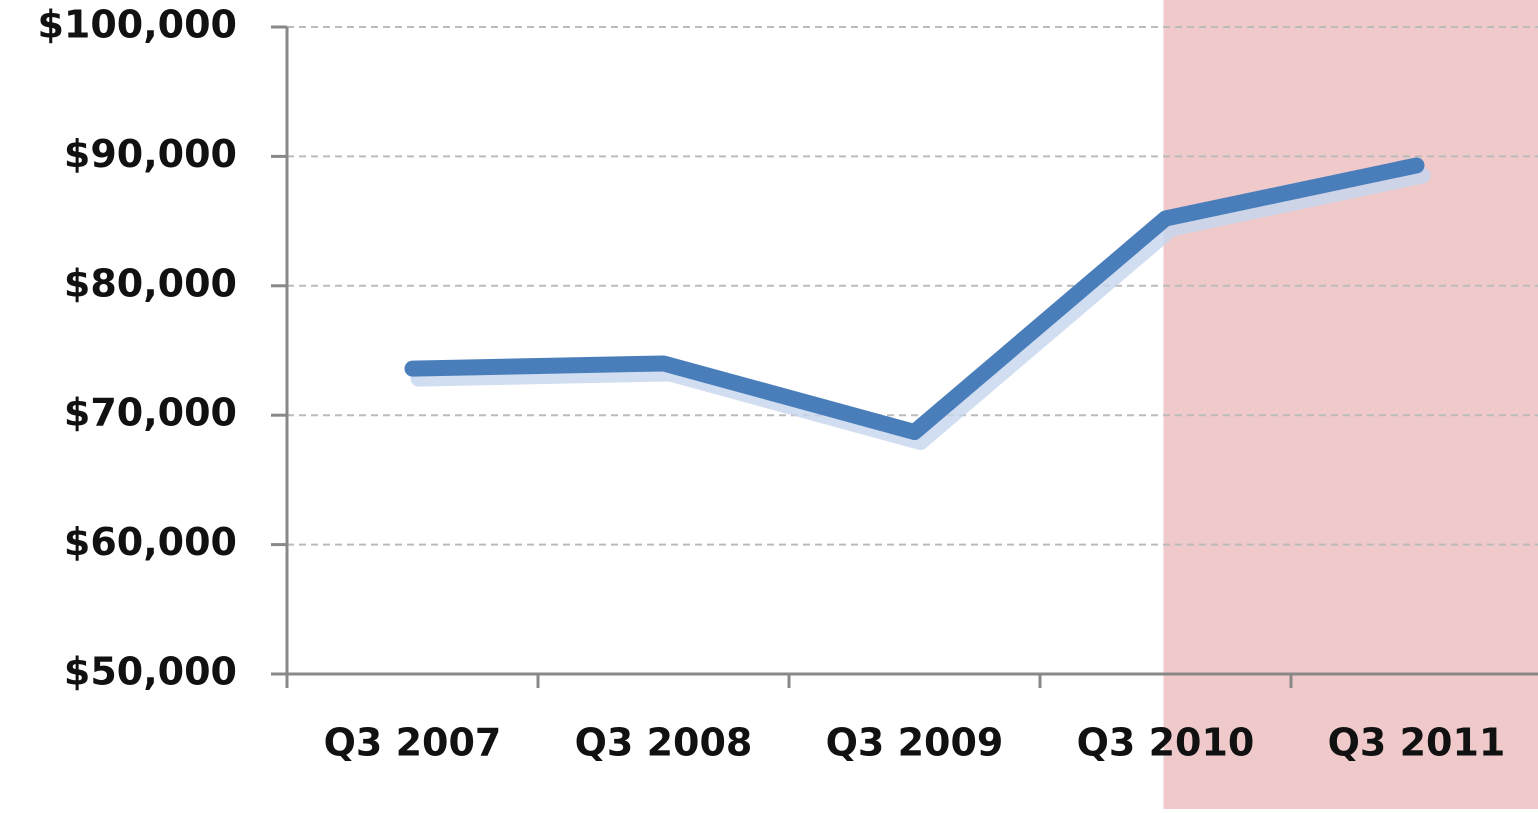  I want to click on x-tick-label: Q3 2009, so click(915, 743).